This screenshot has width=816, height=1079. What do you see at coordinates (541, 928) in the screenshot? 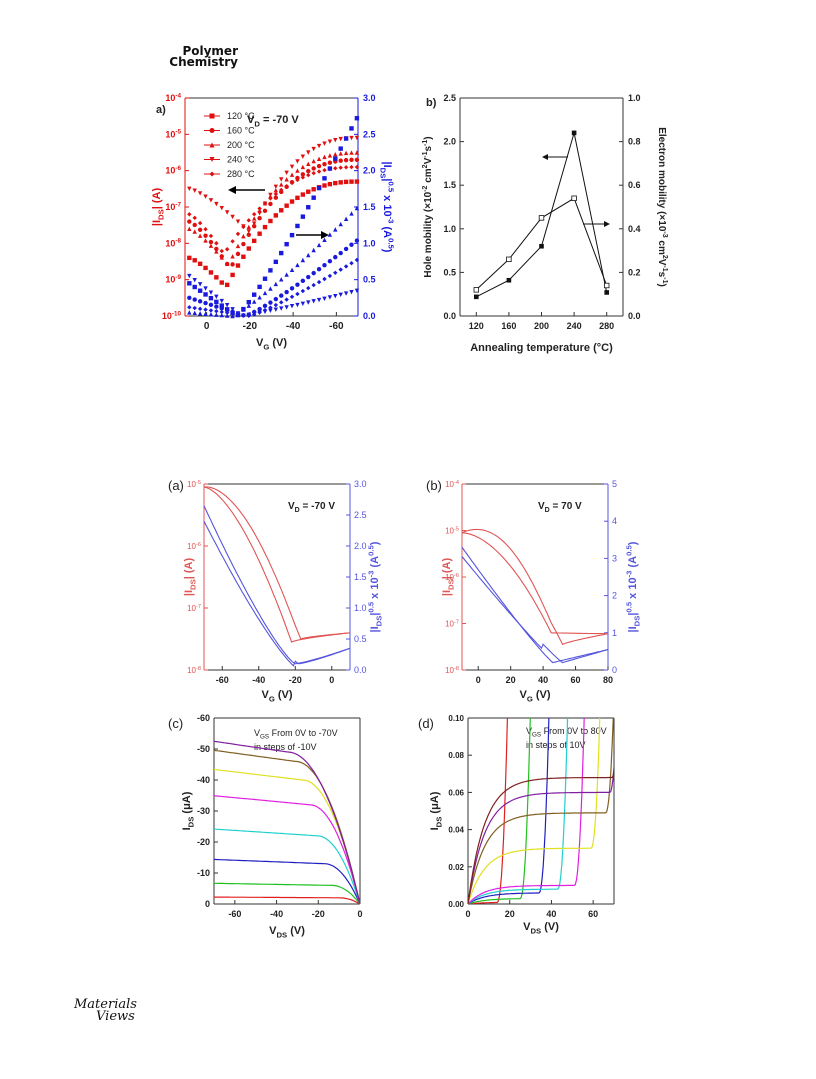
I see `bottom-d-x-label: VDS (V)` at bounding box center [541, 928].